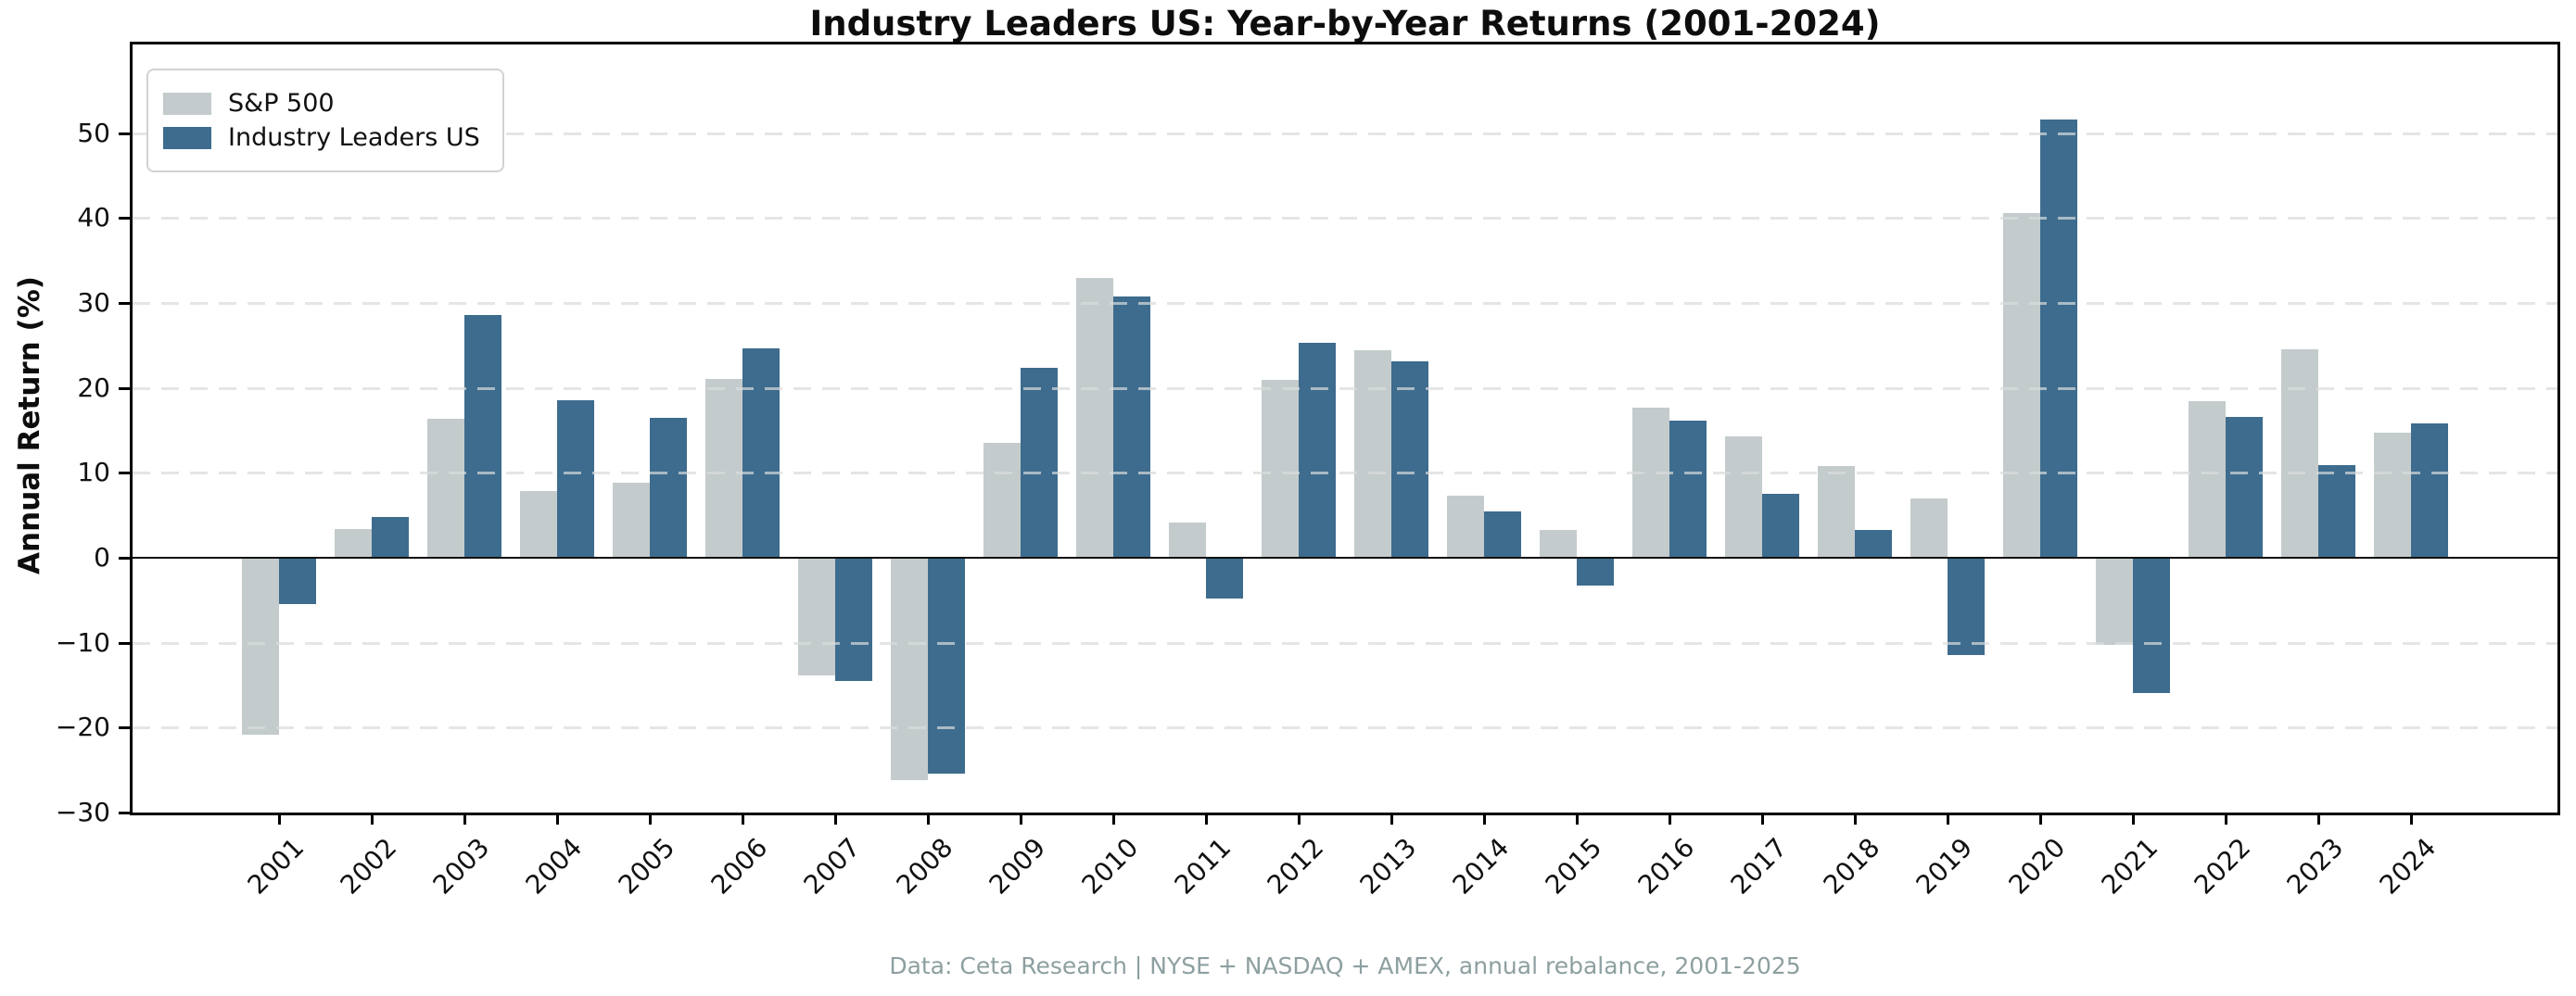 Image resolution: width=2576 pixels, height=996 pixels. Describe the element at coordinates (124, 813) in the screenshot. I see `y-tick--30` at that location.